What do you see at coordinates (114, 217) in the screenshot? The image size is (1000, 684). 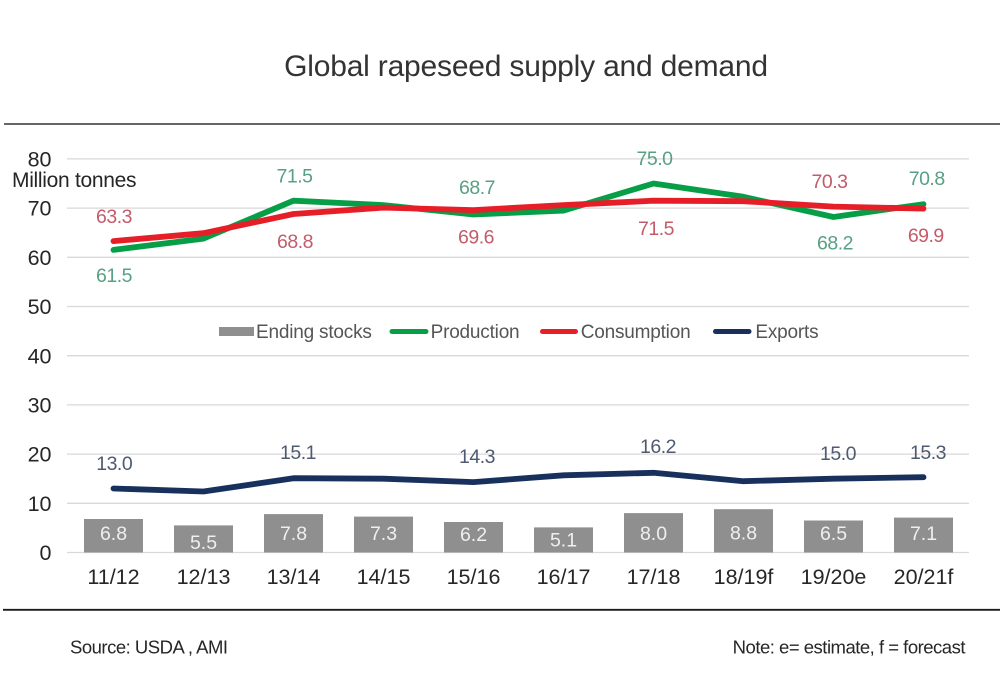 I see `svg-text: 63.3` at bounding box center [114, 217].